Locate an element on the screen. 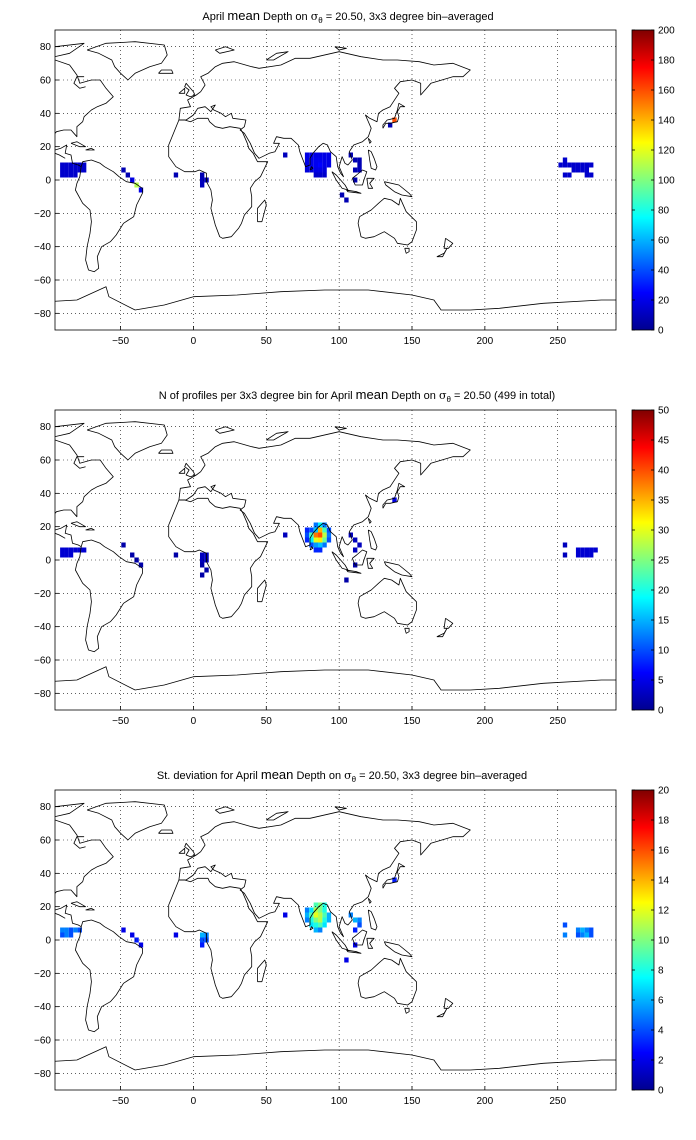  colorbar-tick-label: 6 is located at coordinates (661, 1001).